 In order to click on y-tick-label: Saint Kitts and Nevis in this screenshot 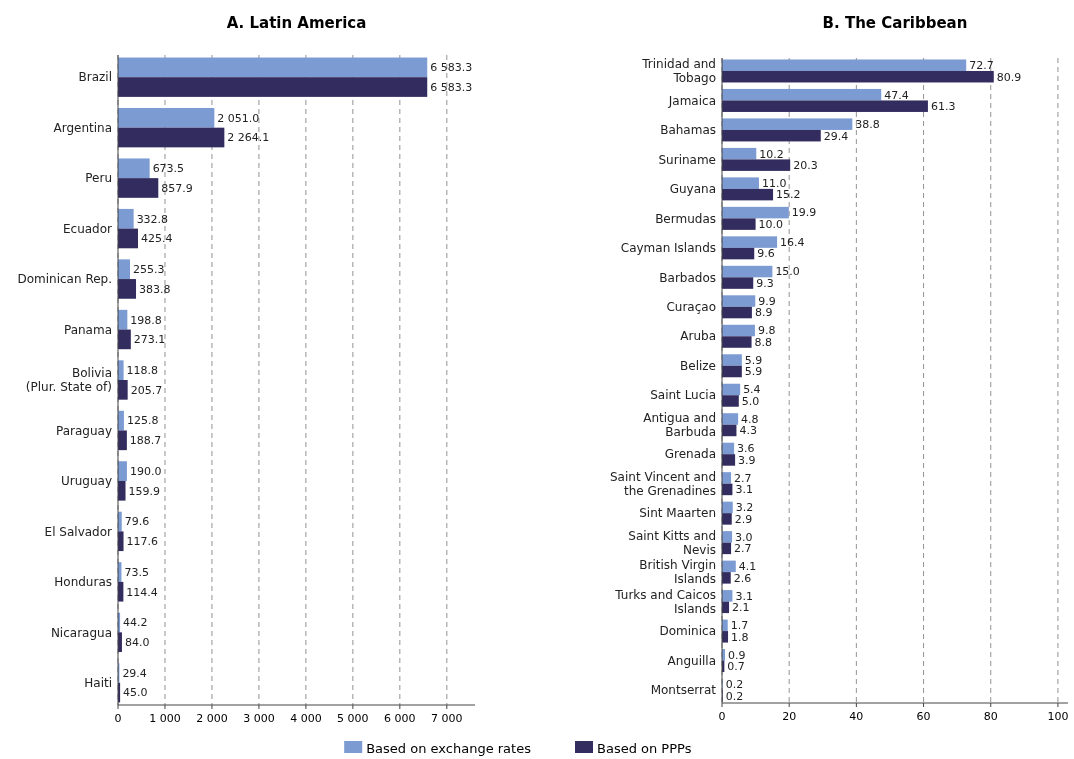, I will do `click(672, 542)`.